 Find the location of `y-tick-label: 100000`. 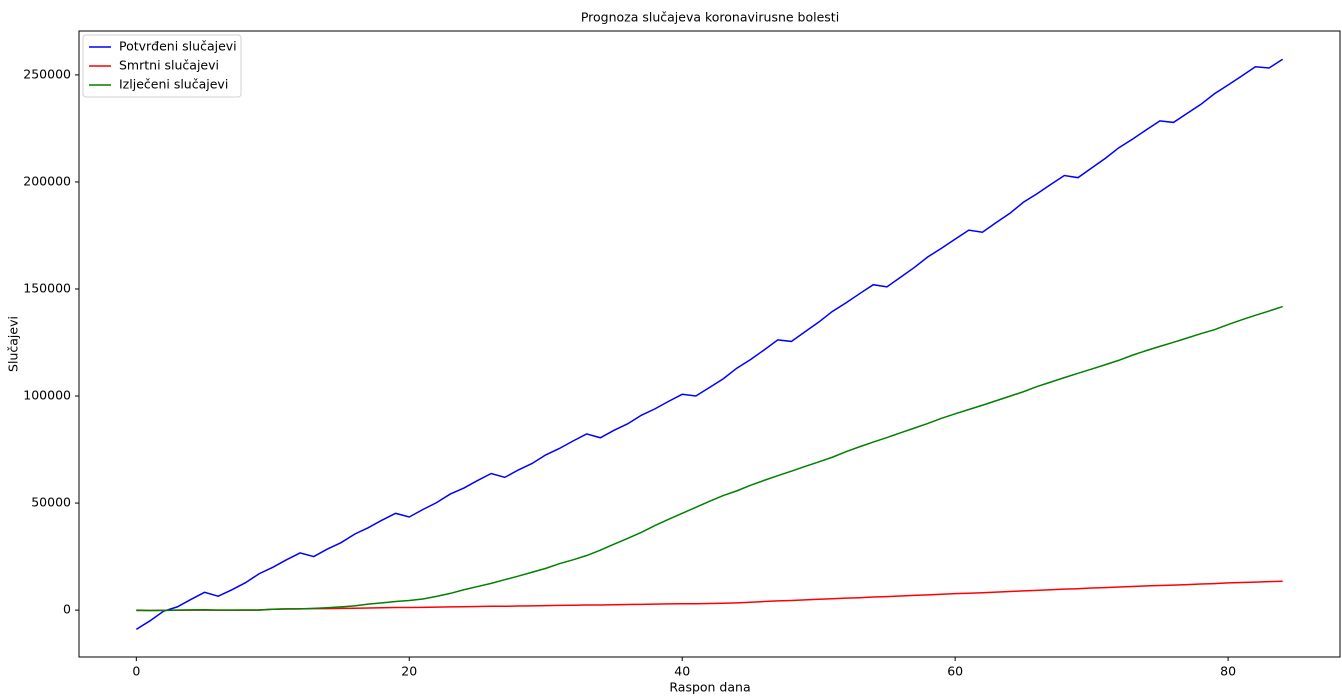

y-tick-label: 100000 is located at coordinates (47, 395).